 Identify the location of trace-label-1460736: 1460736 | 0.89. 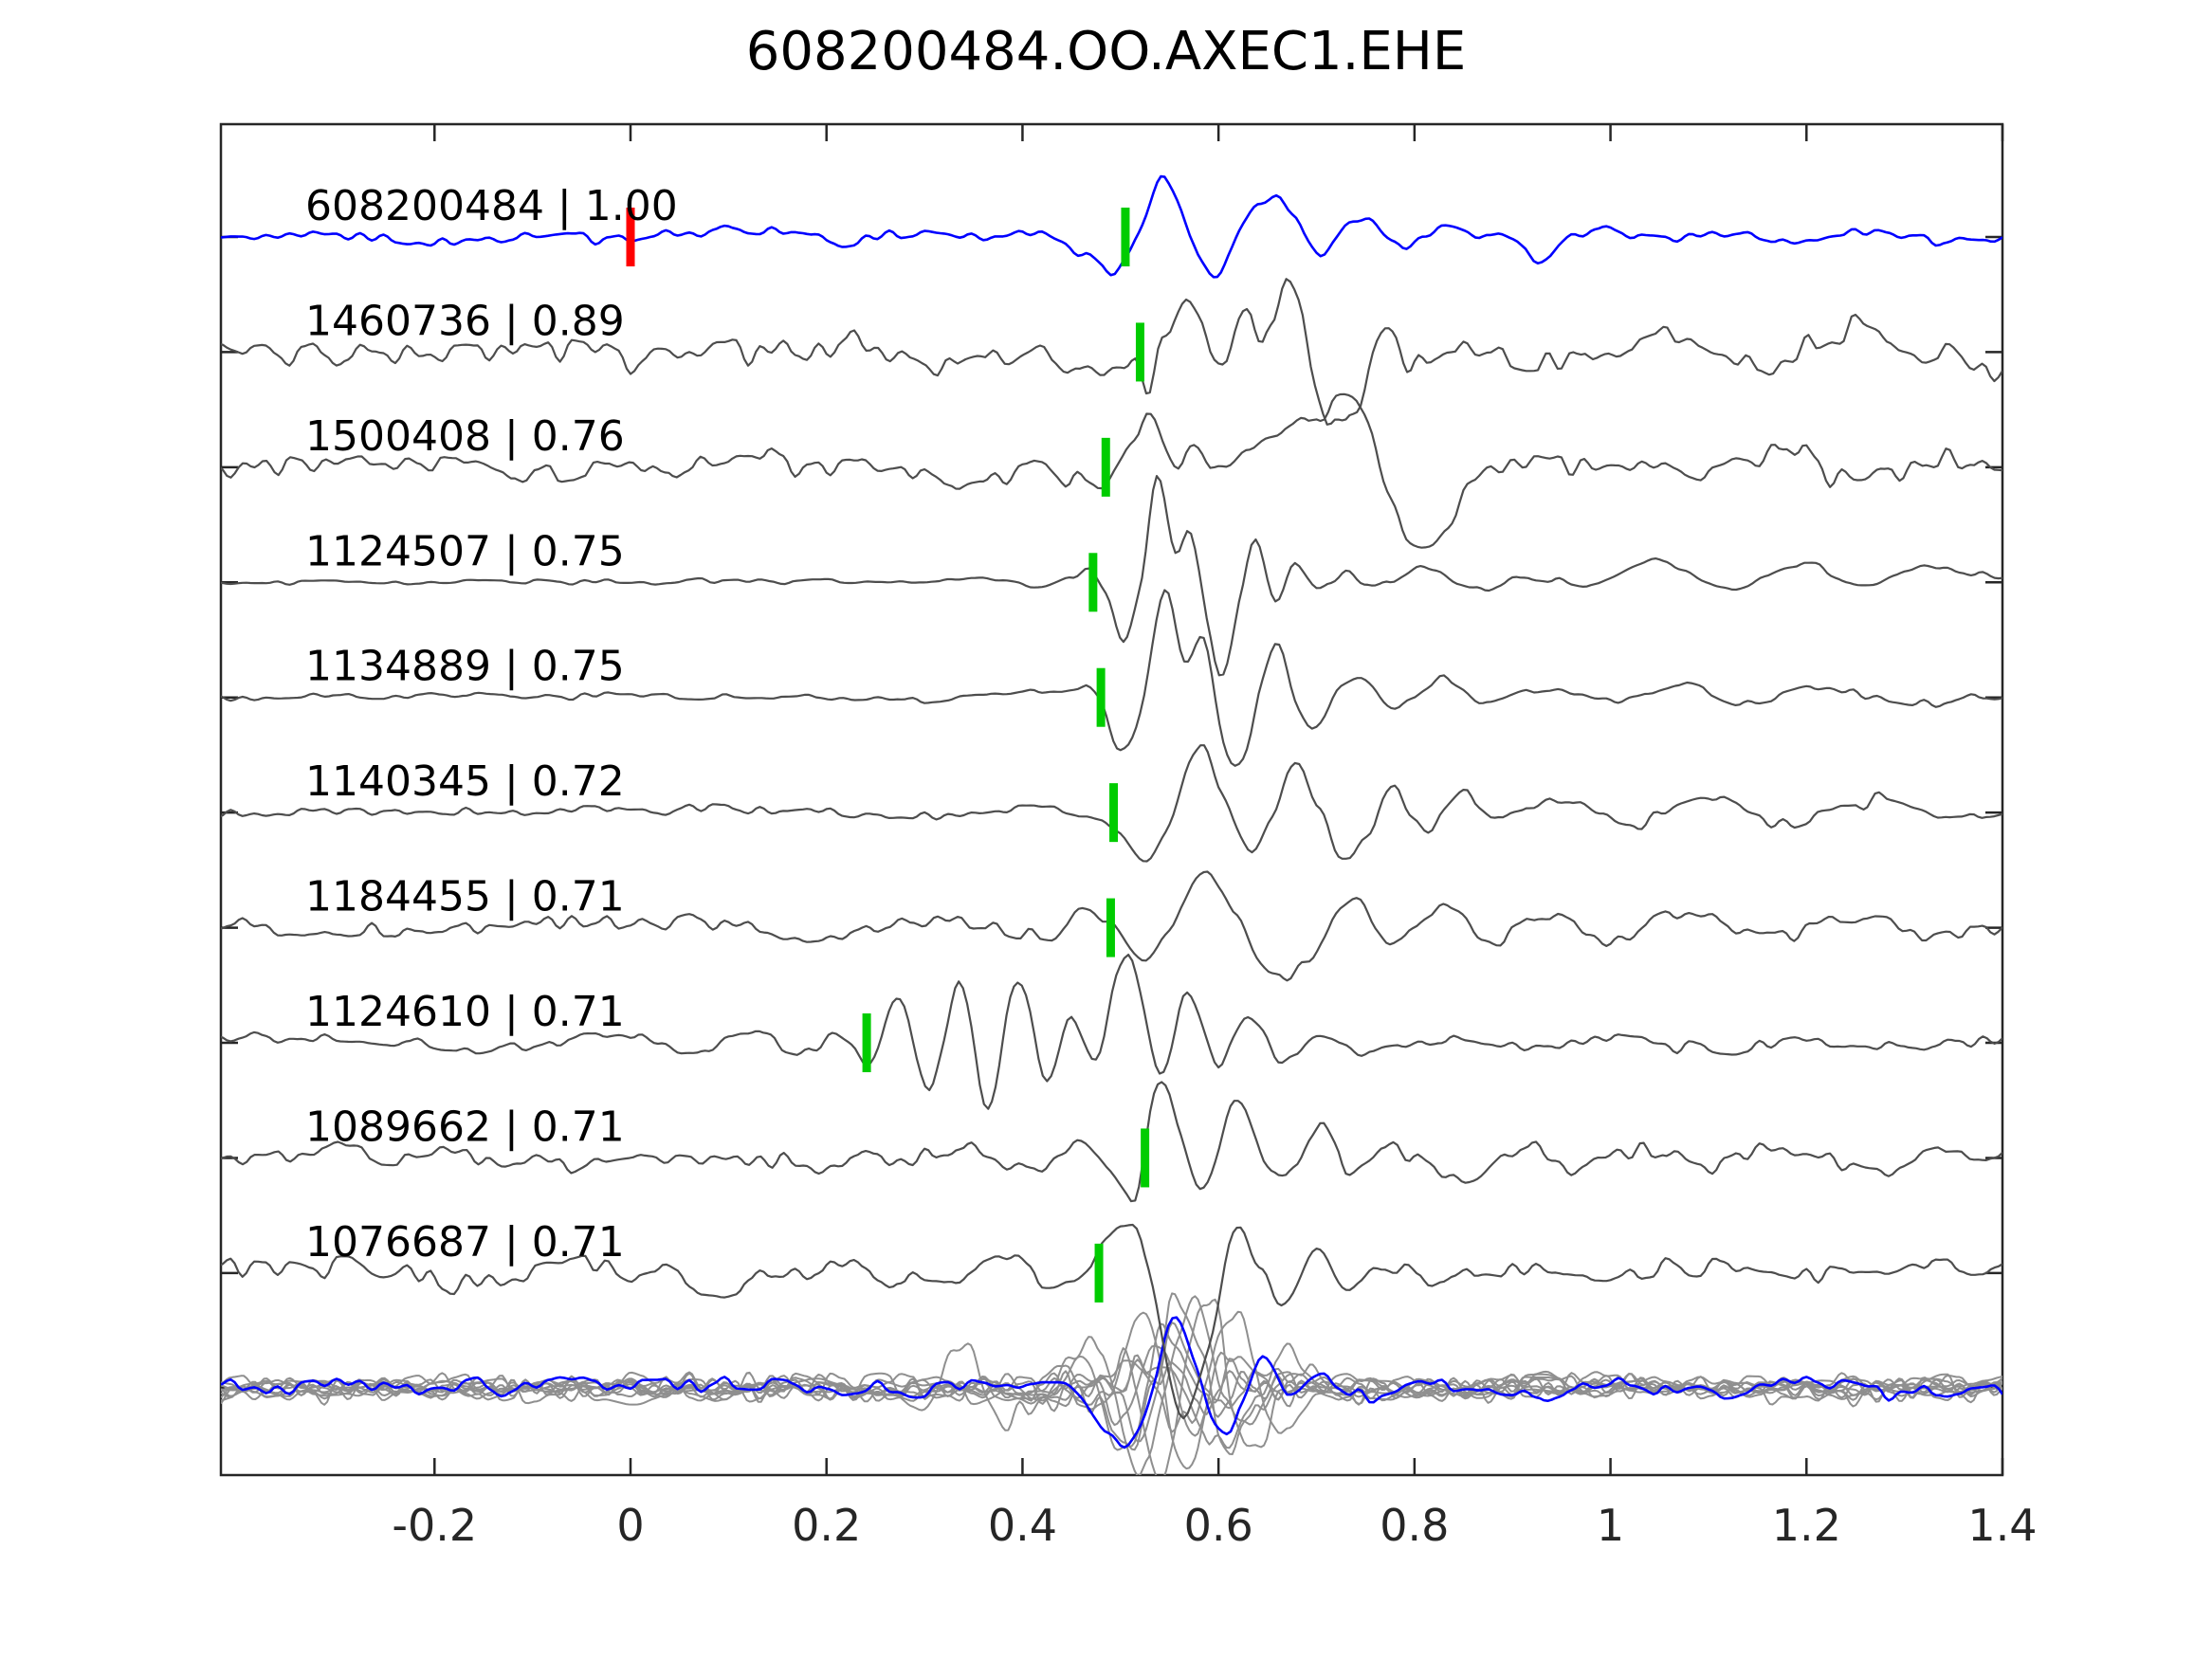
(465, 321).